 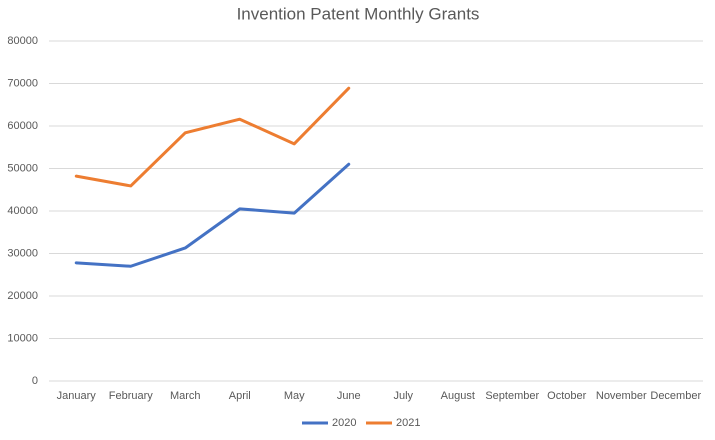 I want to click on y-tick-label: 0, so click(x=35, y=381).